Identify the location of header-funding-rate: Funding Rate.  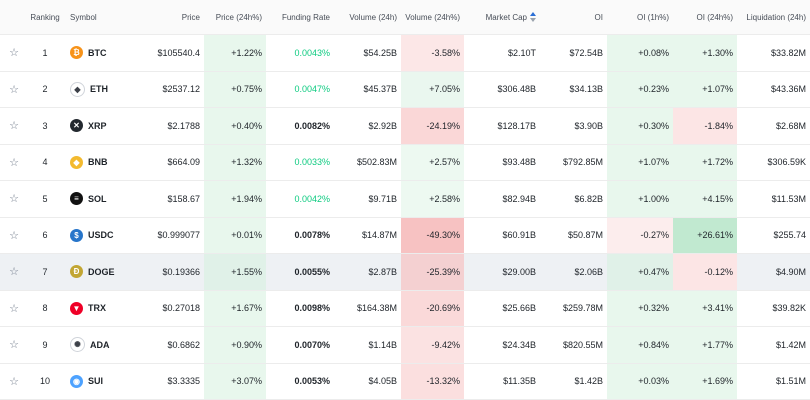
(305, 17).